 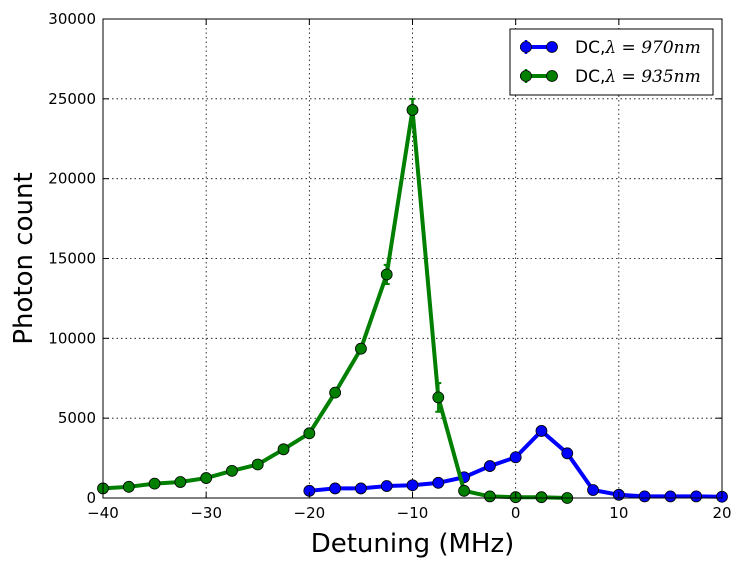 What do you see at coordinates (206, 513) in the screenshot?
I see `x-tick-label: −30` at bounding box center [206, 513].